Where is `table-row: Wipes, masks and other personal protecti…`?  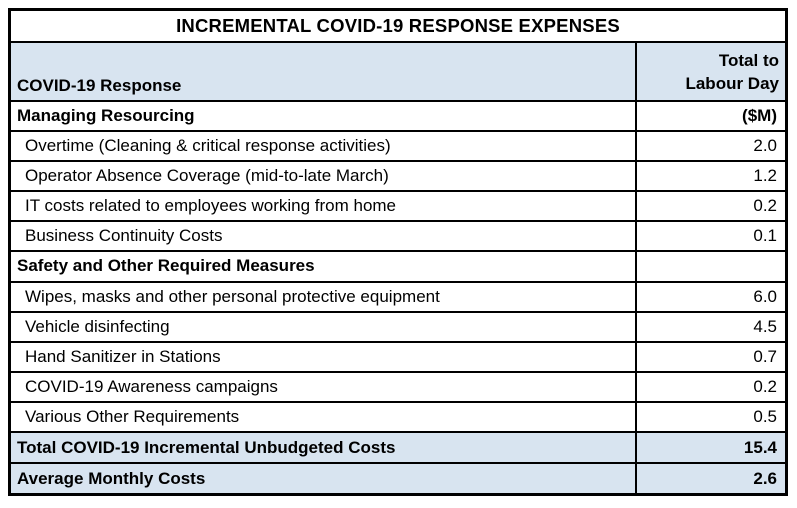
table-row: Wipes, masks and other personal protecti… is located at coordinates (398, 296).